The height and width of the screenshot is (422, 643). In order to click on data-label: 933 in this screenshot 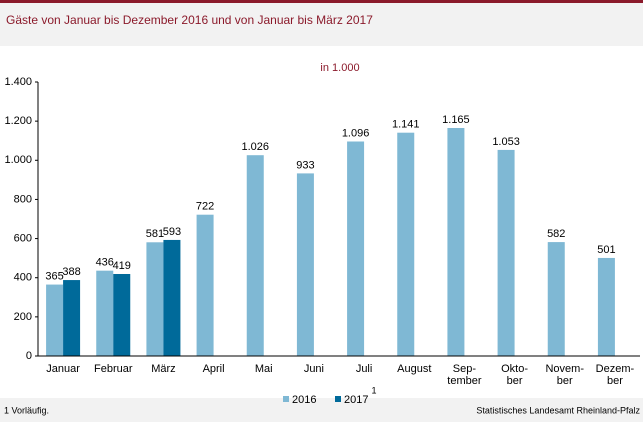, I will do `click(305, 165)`.